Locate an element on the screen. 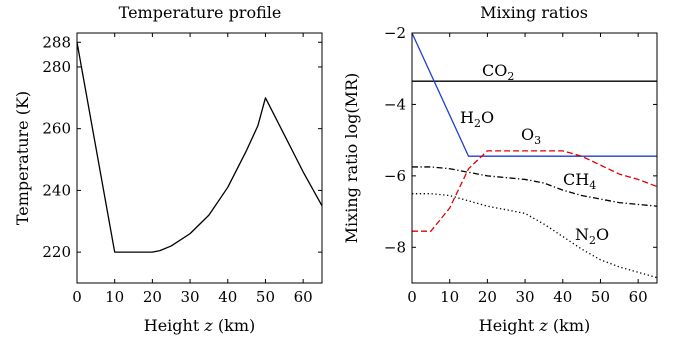 The image size is (681, 343). y-axis-label: Temperature (K) is located at coordinates (22, 158).